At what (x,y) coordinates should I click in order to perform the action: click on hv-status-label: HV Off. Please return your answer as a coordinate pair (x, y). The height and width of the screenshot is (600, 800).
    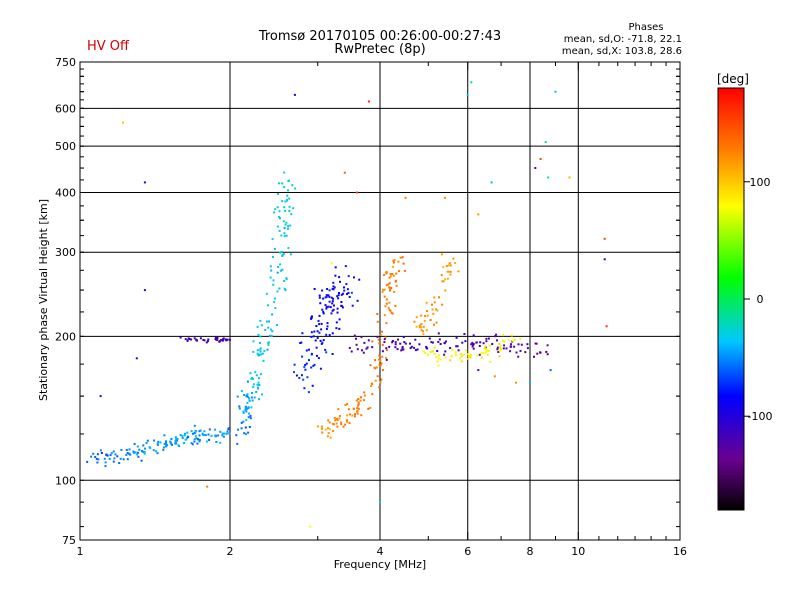
    Looking at the image, I should click on (108, 46).